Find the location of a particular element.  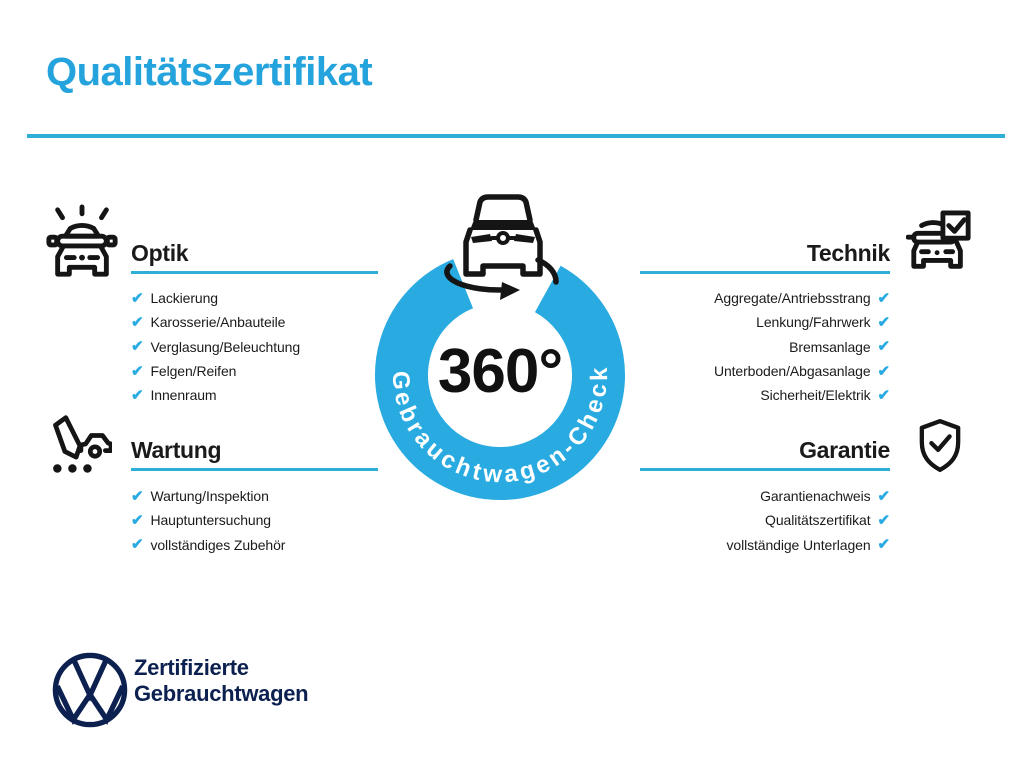

item-label: Karosserie/Anbauteile is located at coordinates (218, 322).